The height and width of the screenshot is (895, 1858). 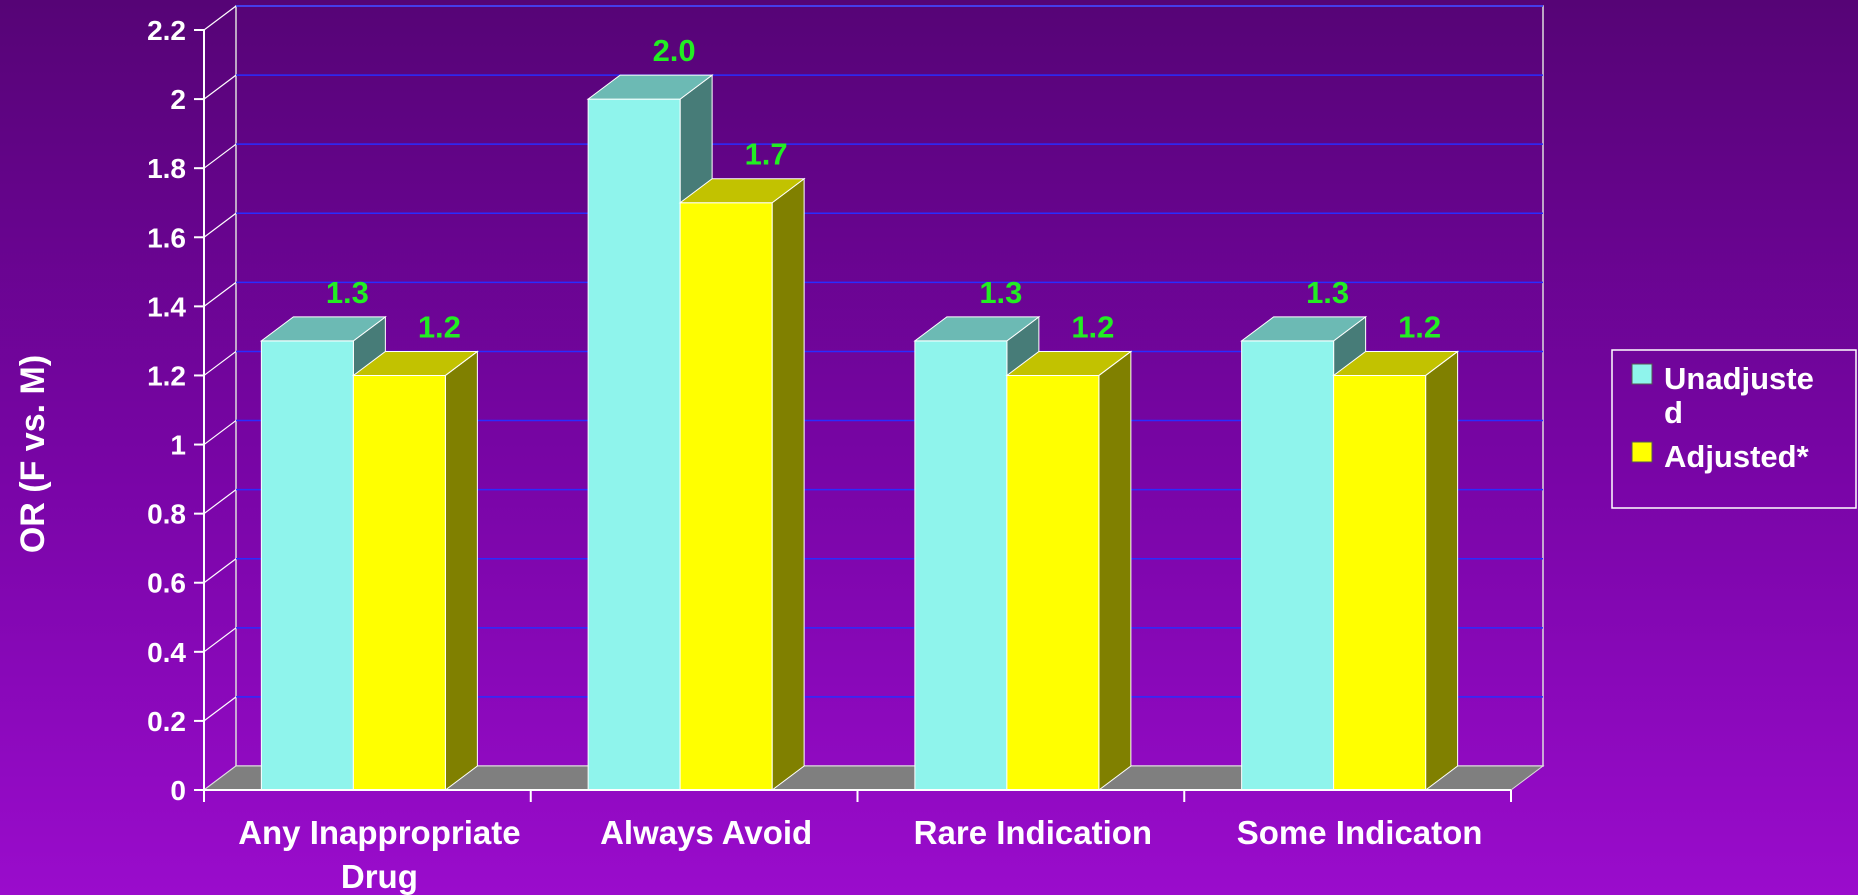 I want to click on legend-box, so click(x=1734, y=429).